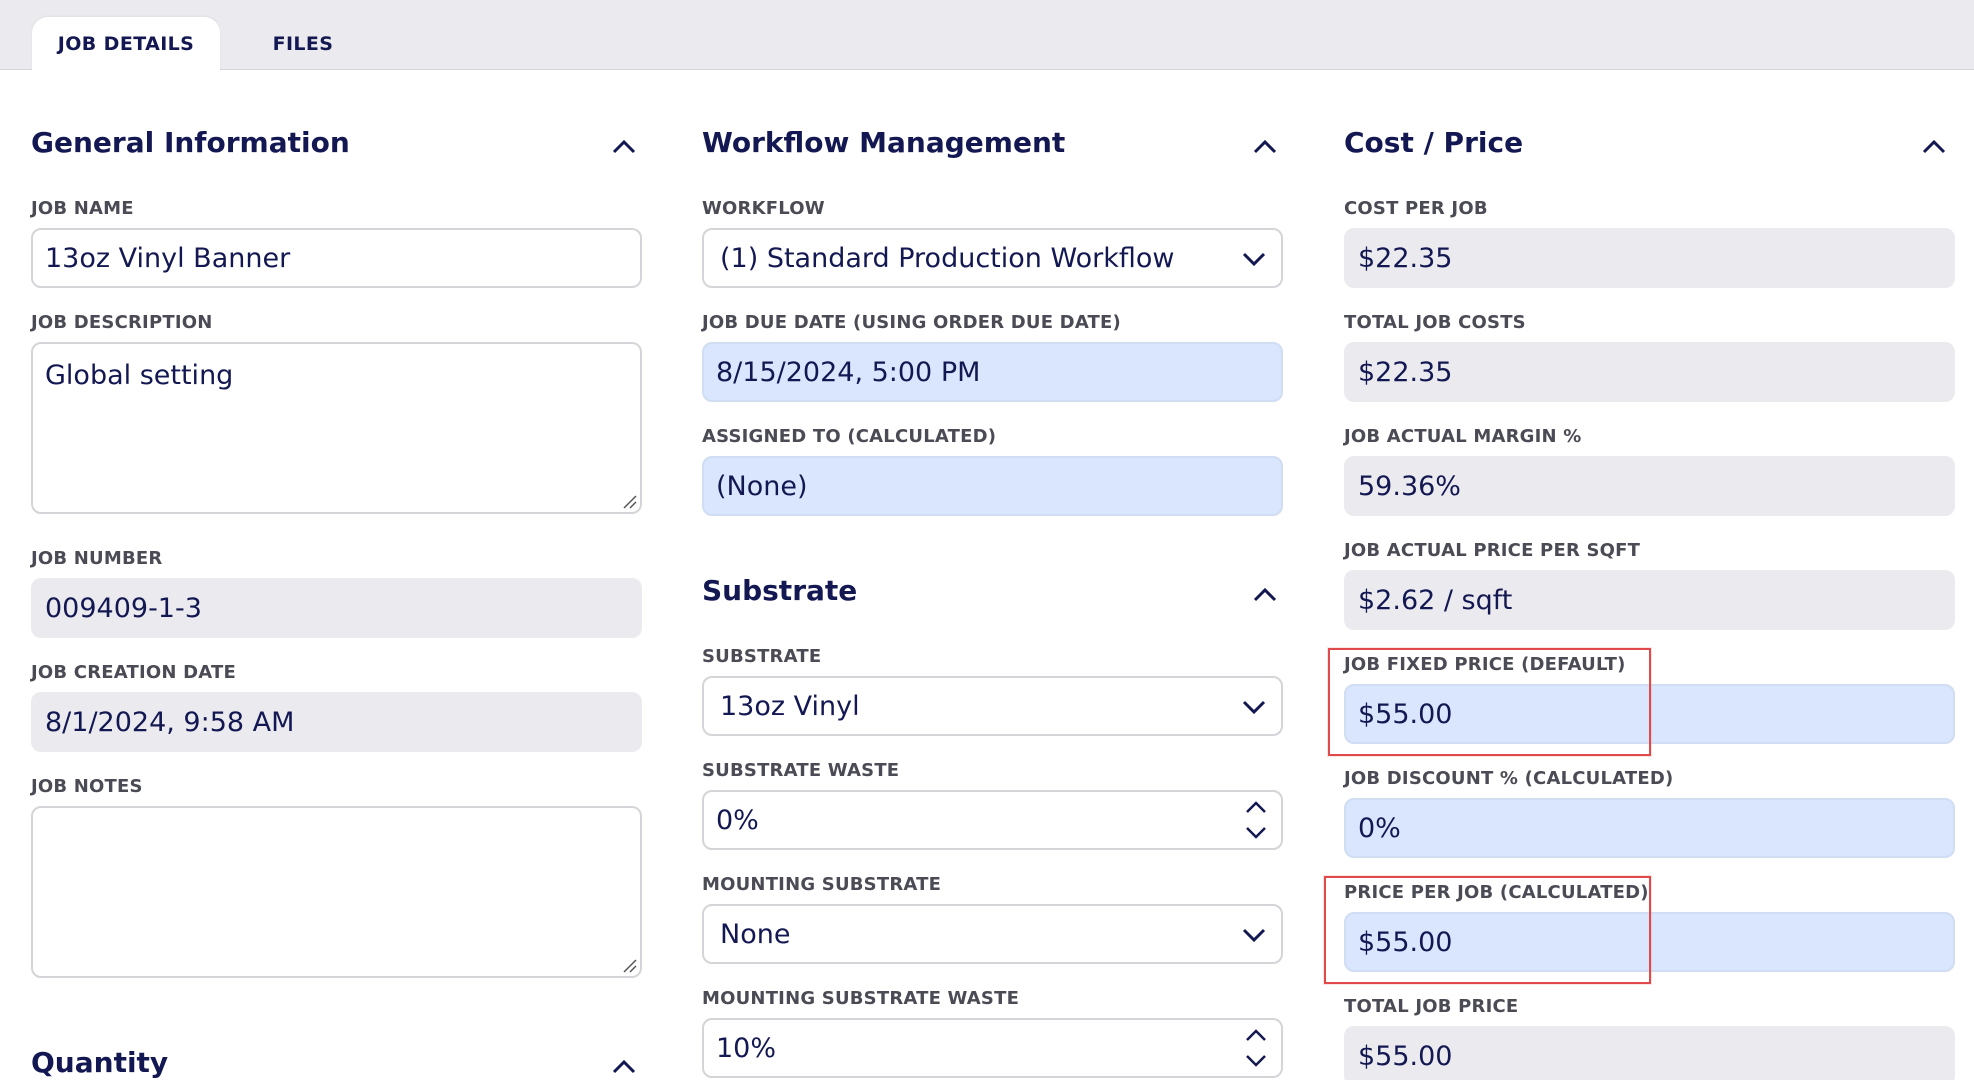  I want to click on substrate-label: SUBSTRATE, so click(762, 656).